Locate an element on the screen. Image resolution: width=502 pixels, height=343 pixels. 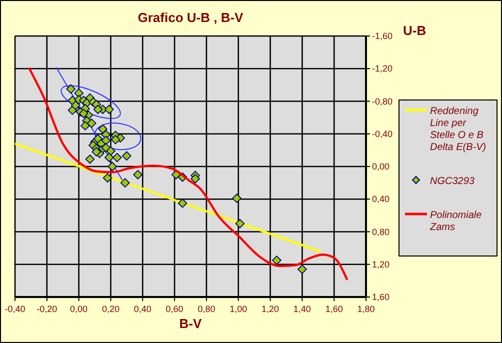
x-tick-label: 1,20 is located at coordinates (271, 309).